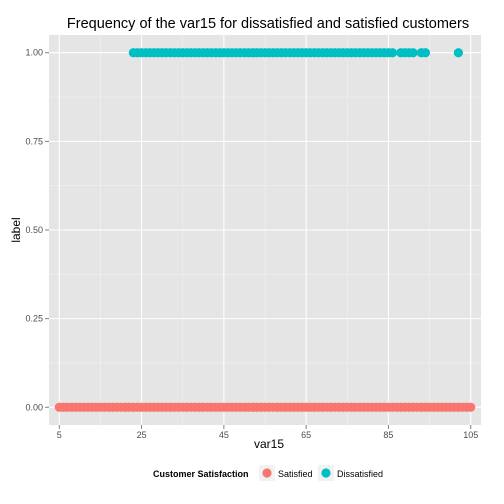 The height and width of the screenshot is (504, 504). I want to click on data-point-satisfied, so click(471, 407).